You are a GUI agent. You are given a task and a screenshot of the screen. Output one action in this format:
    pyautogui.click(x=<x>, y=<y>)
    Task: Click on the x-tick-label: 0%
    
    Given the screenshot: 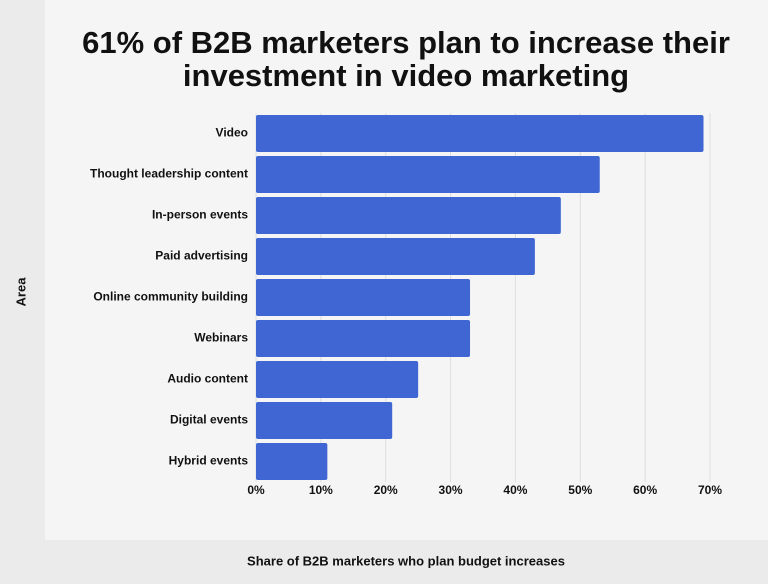 What is the action you would take?
    pyautogui.click(x=256, y=490)
    